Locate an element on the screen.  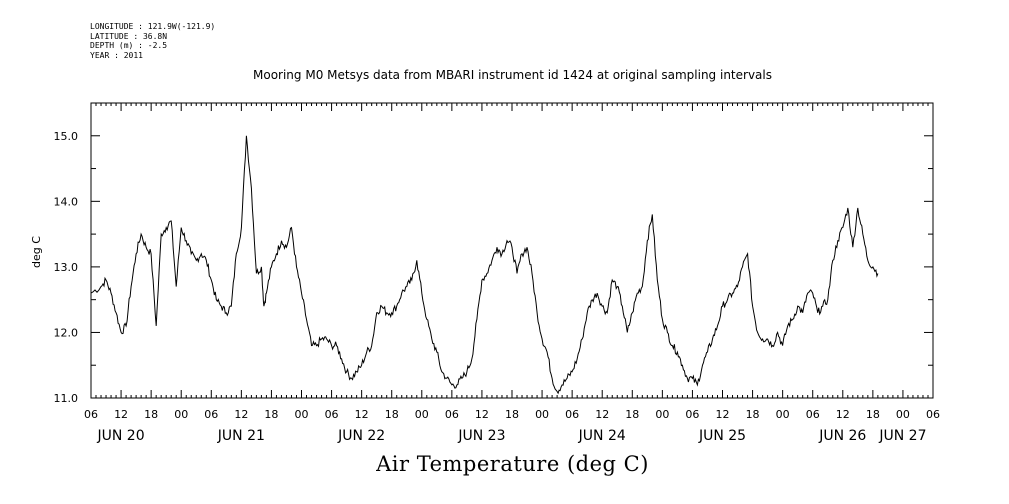
y-axis-label: deg C is located at coordinates (36, 252).